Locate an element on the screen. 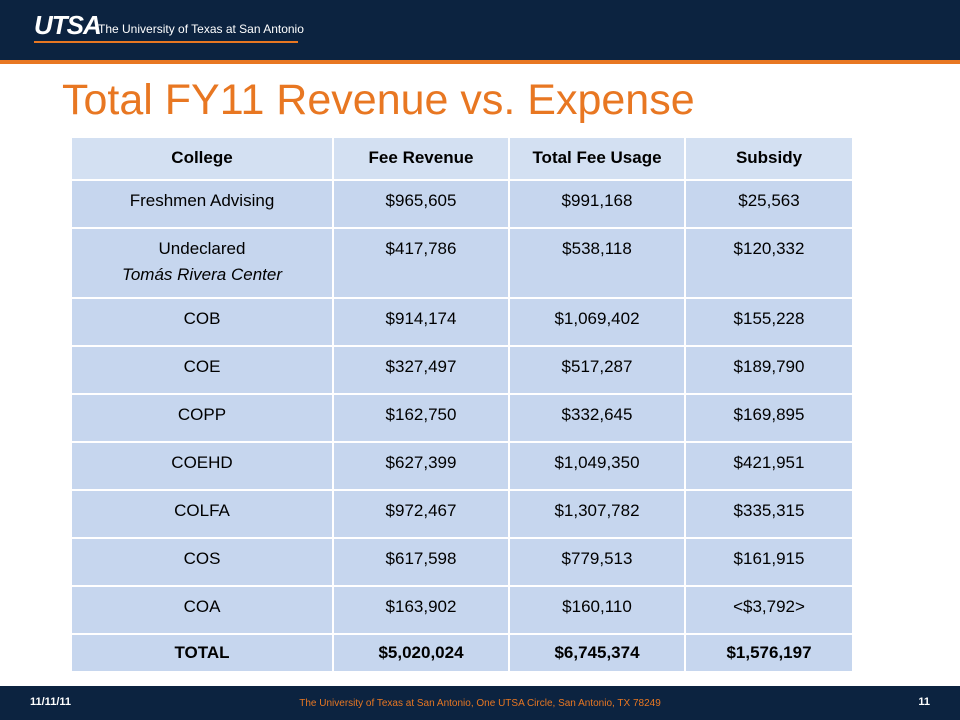 This screenshot has height=720, width=960. table-row: COE $327,497 $517,287 $189,790 is located at coordinates (462, 370).